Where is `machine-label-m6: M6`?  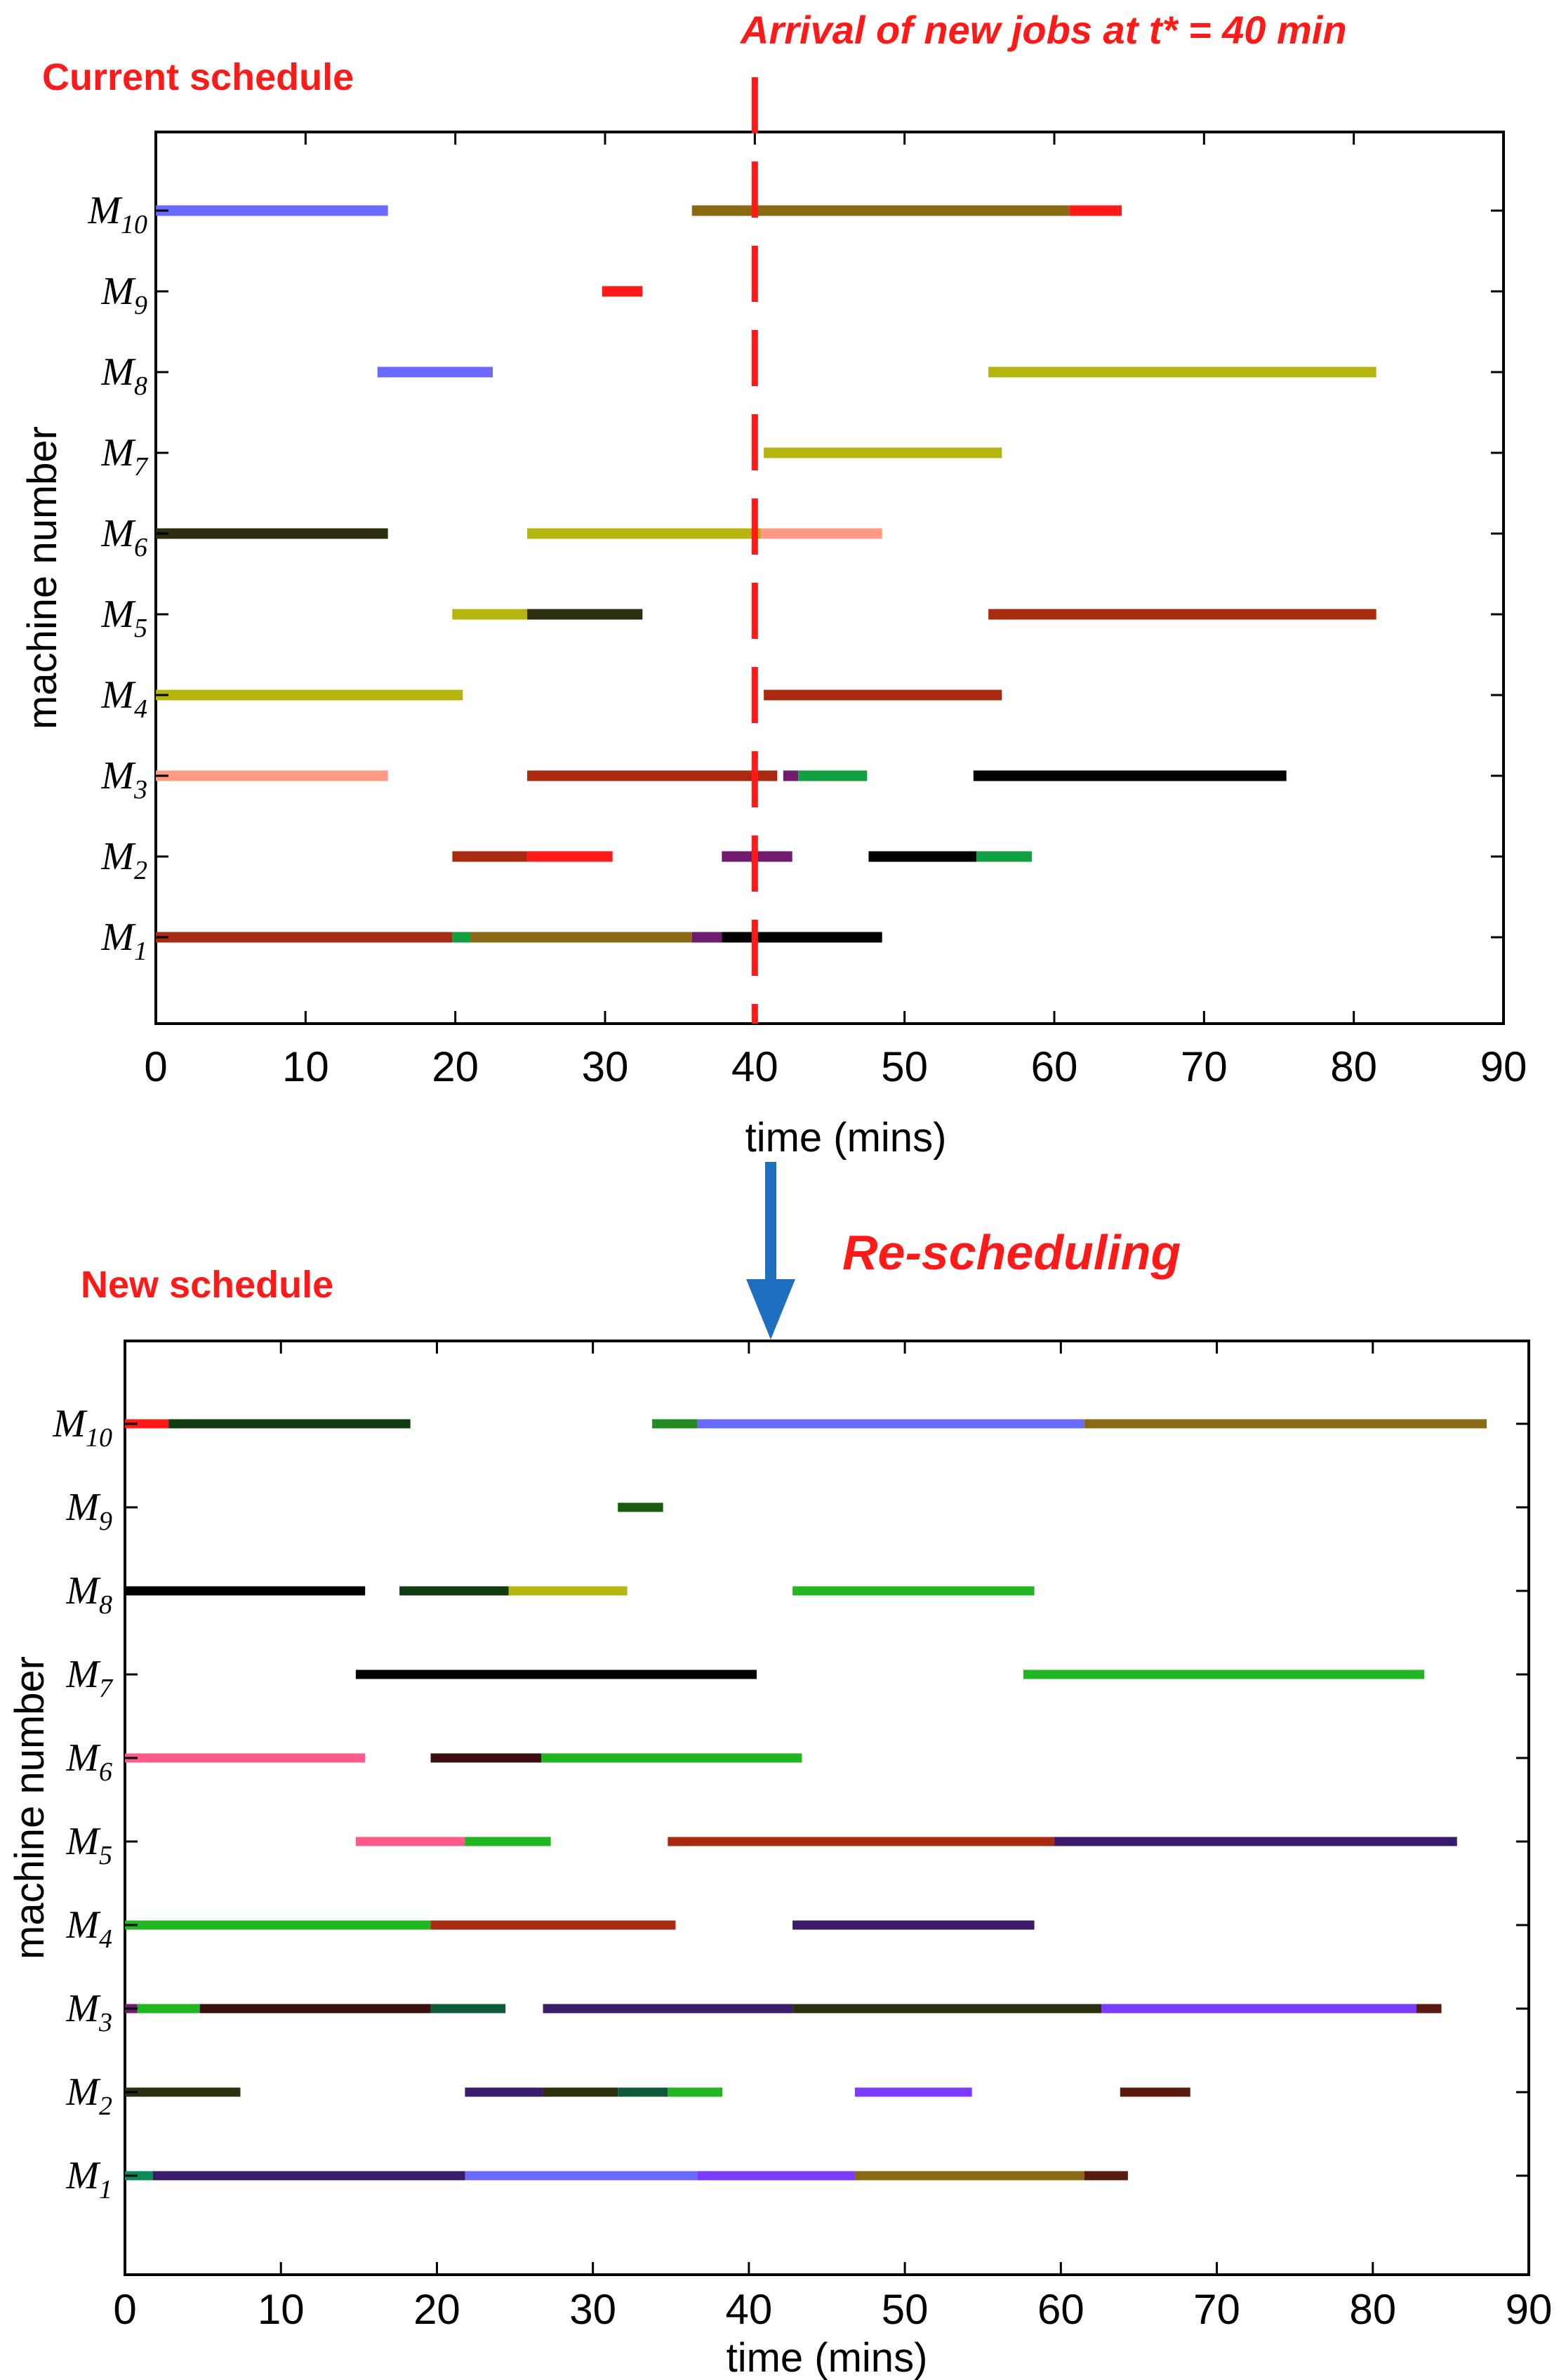 machine-label-m6: M6 is located at coordinates (88, 1762).